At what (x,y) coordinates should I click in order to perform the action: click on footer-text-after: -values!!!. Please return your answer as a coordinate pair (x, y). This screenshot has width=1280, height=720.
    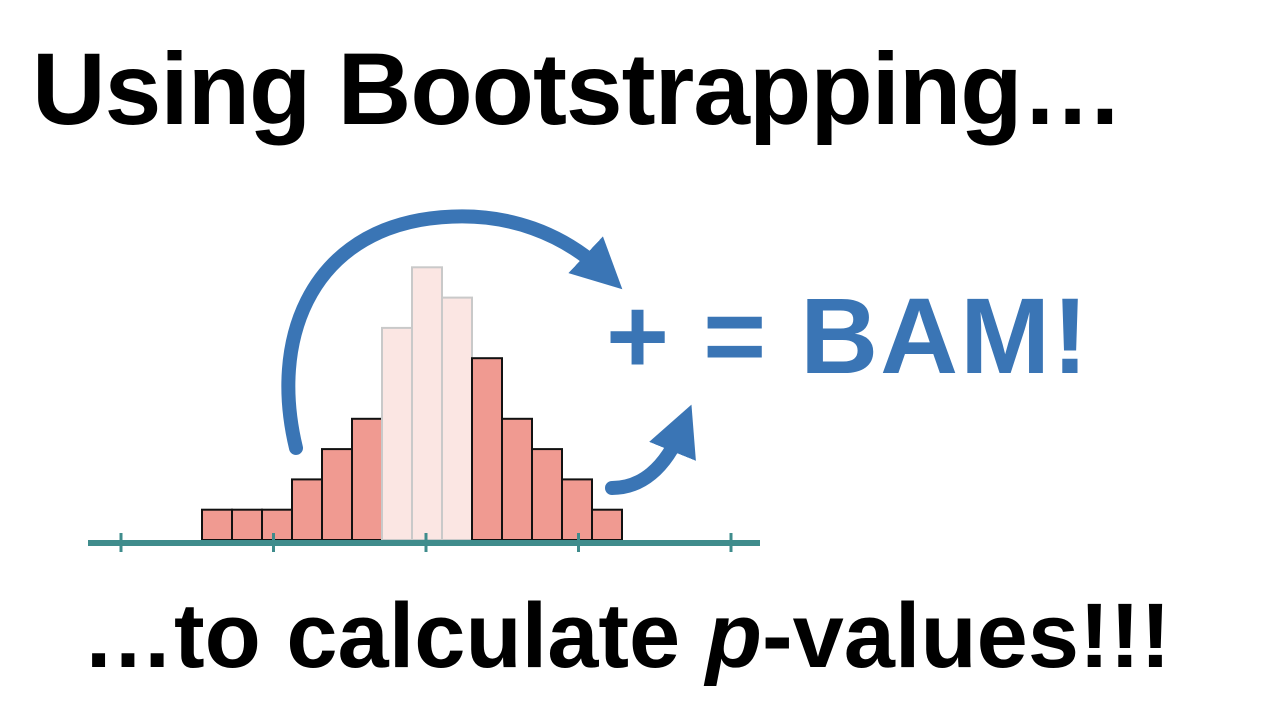
    Looking at the image, I should click on (966, 636).